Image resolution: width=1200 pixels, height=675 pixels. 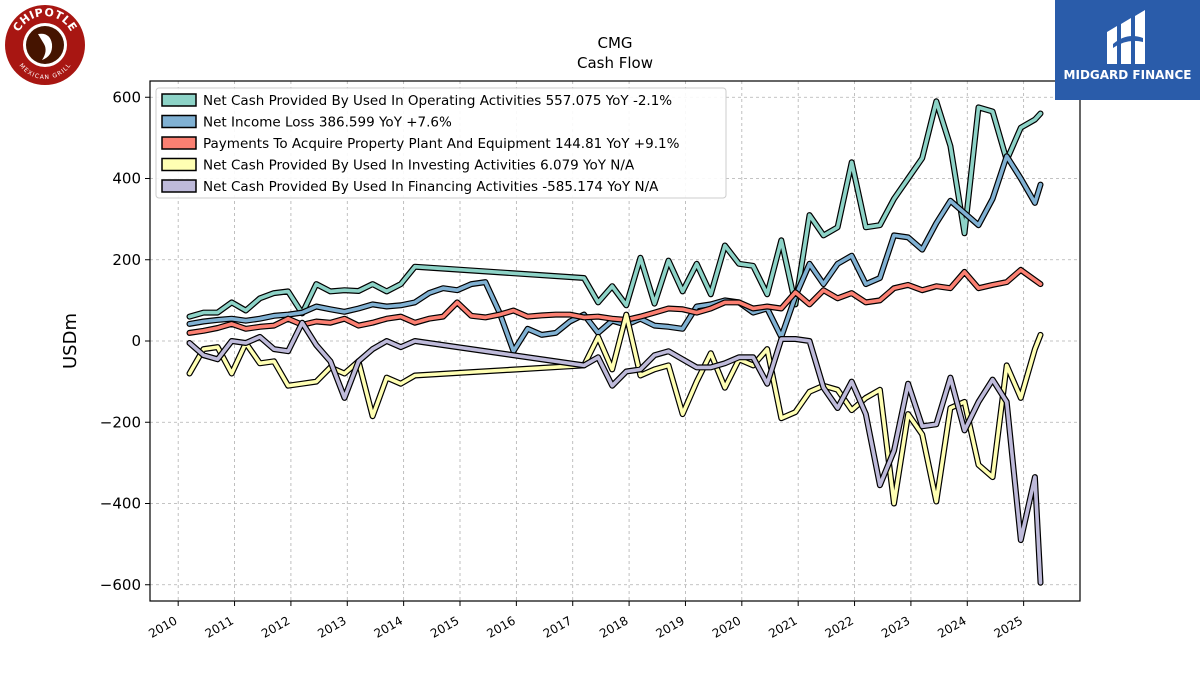 I want to click on y-tick-label: 600, so click(x=126, y=97).